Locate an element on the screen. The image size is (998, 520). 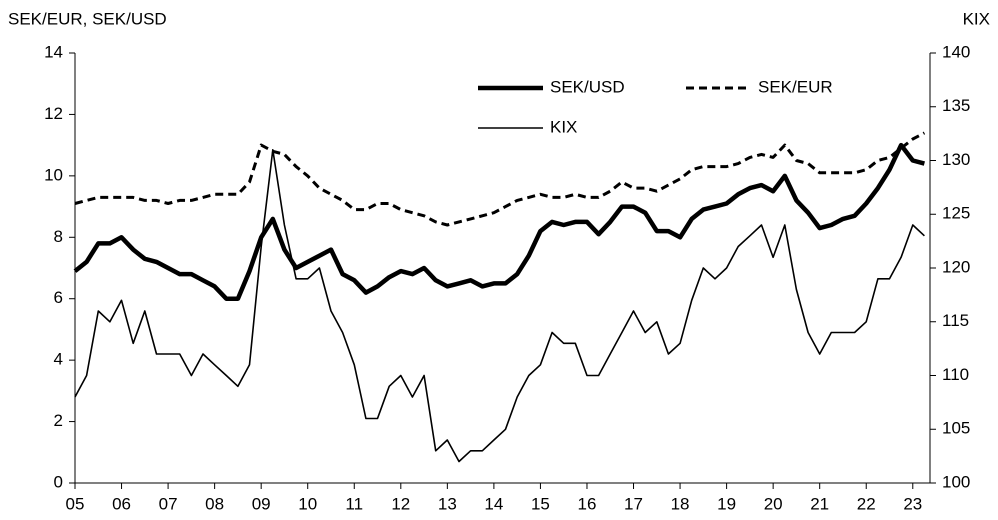
legend-label: KIX is located at coordinates (563, 126).